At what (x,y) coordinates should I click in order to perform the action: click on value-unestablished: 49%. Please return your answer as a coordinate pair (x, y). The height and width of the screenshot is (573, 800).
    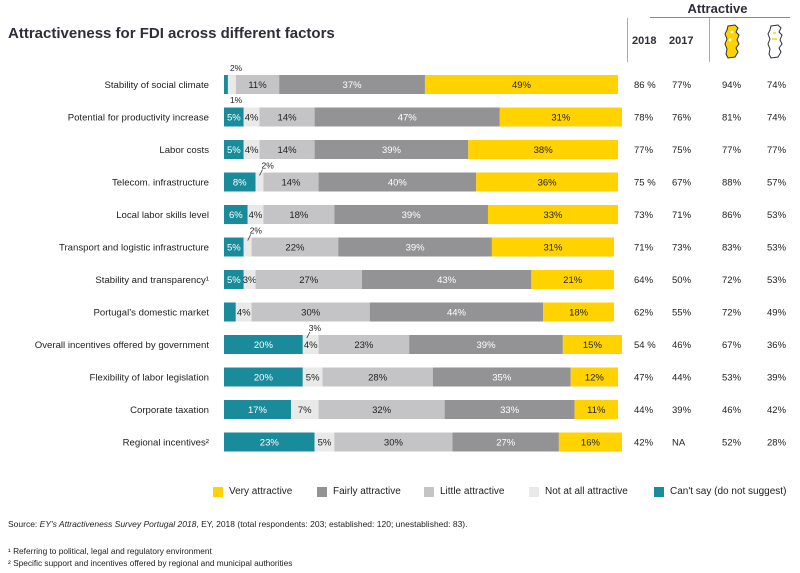
    Looking at the image, I should click on (777, 313).